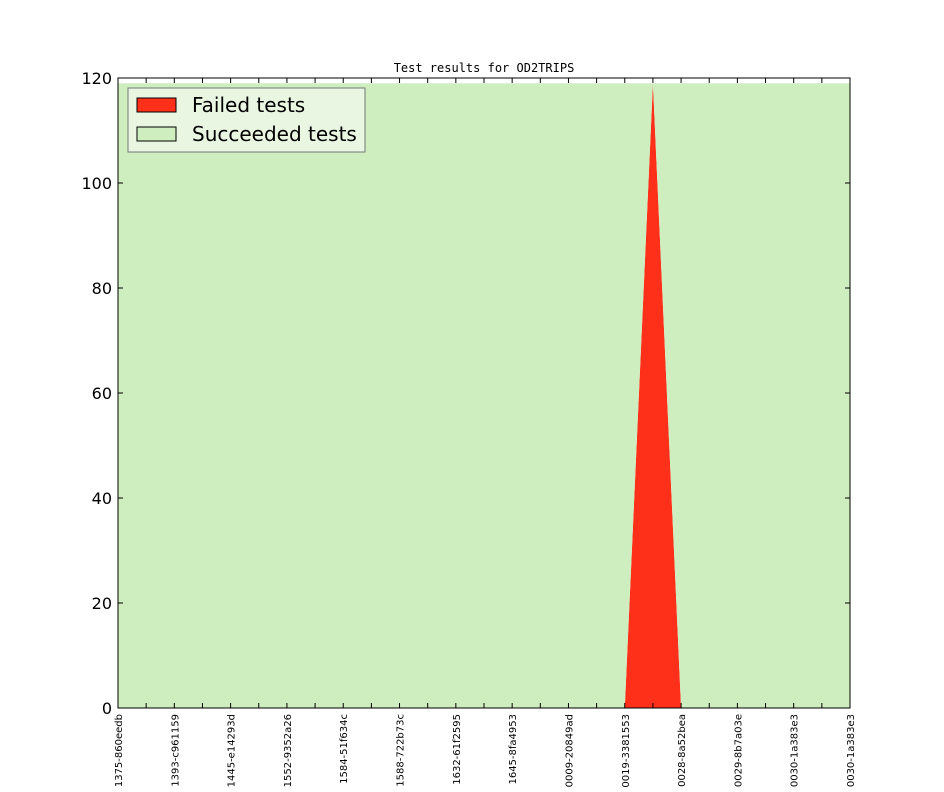 The height and width of the screenshot is (792, 944). I want to click on y-tick-label: 20, so click(102, 603).